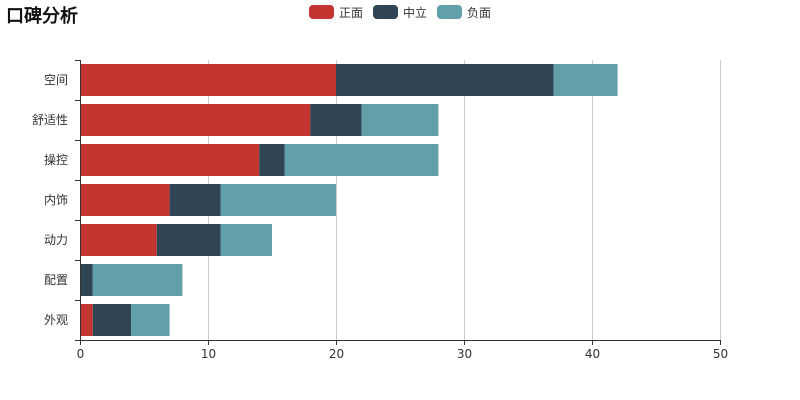 This screenshot has height=400, width=800. Describe the element at coordinates (56, 80) in the screenshot. I see `y-tick-label: 空间` at that location.